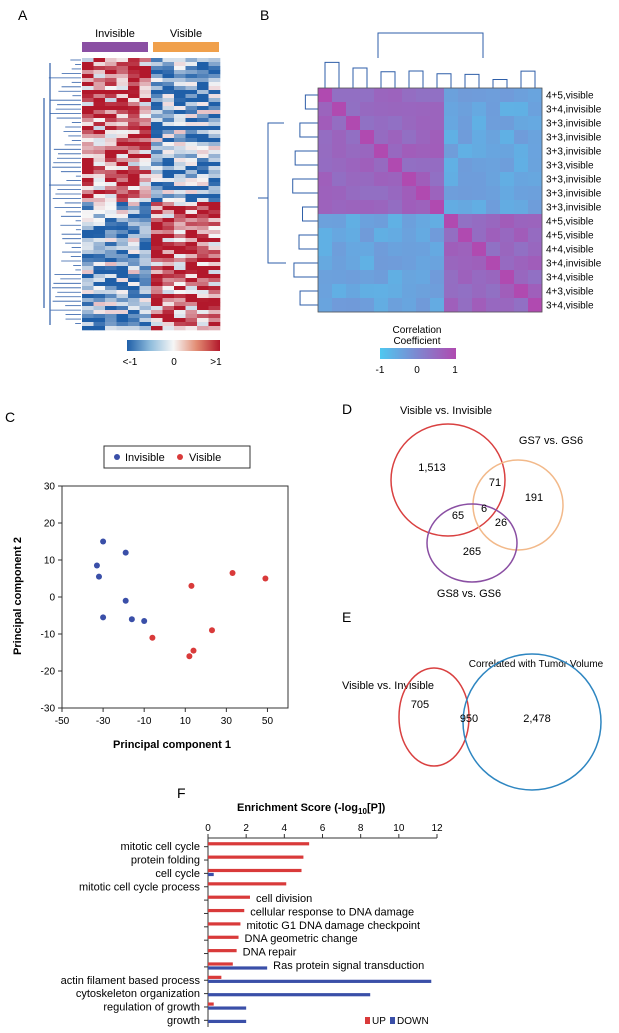  Describe the element at coordinates (472, 552) in the screenshot. I see `venn-d-count-7: 265` at that location.